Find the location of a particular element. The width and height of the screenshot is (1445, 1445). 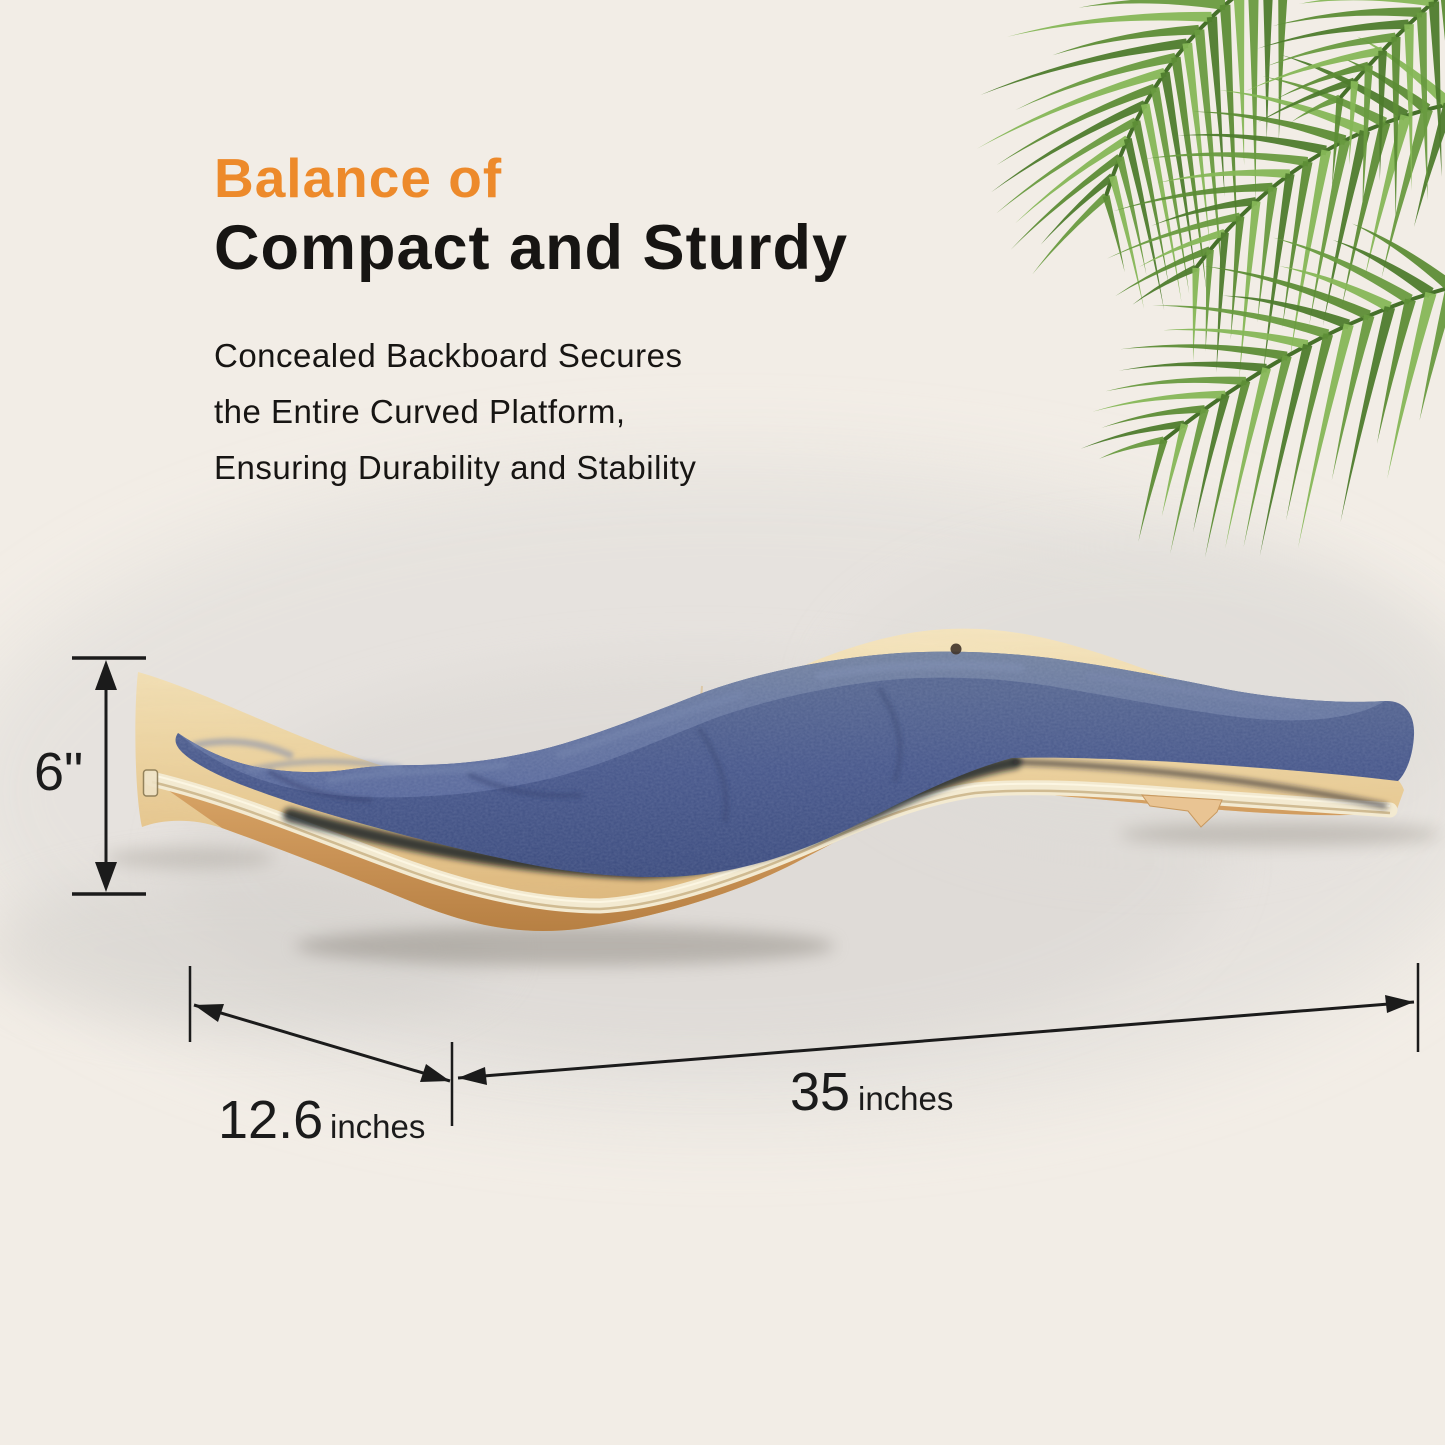

length-dimension-unit: inches is located at coordinates (905, 1098).